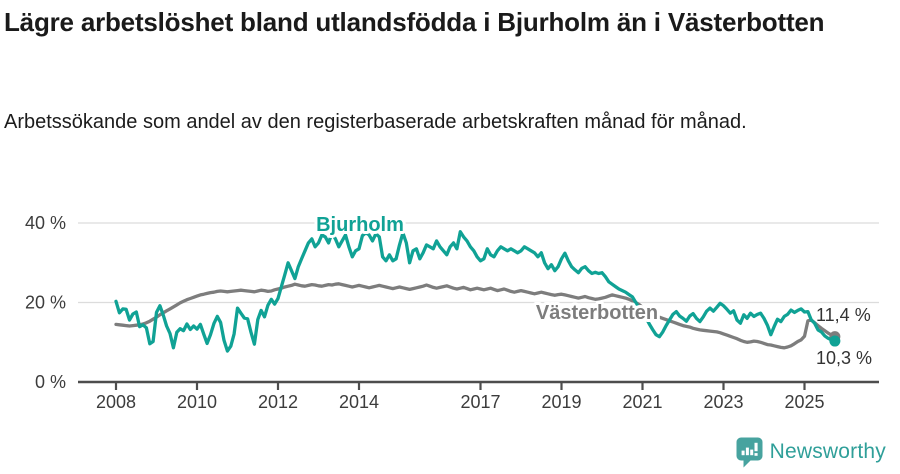 The image size is (900, 474). I want to click on x-tick-label-2019: 2019, so click(561, 402).